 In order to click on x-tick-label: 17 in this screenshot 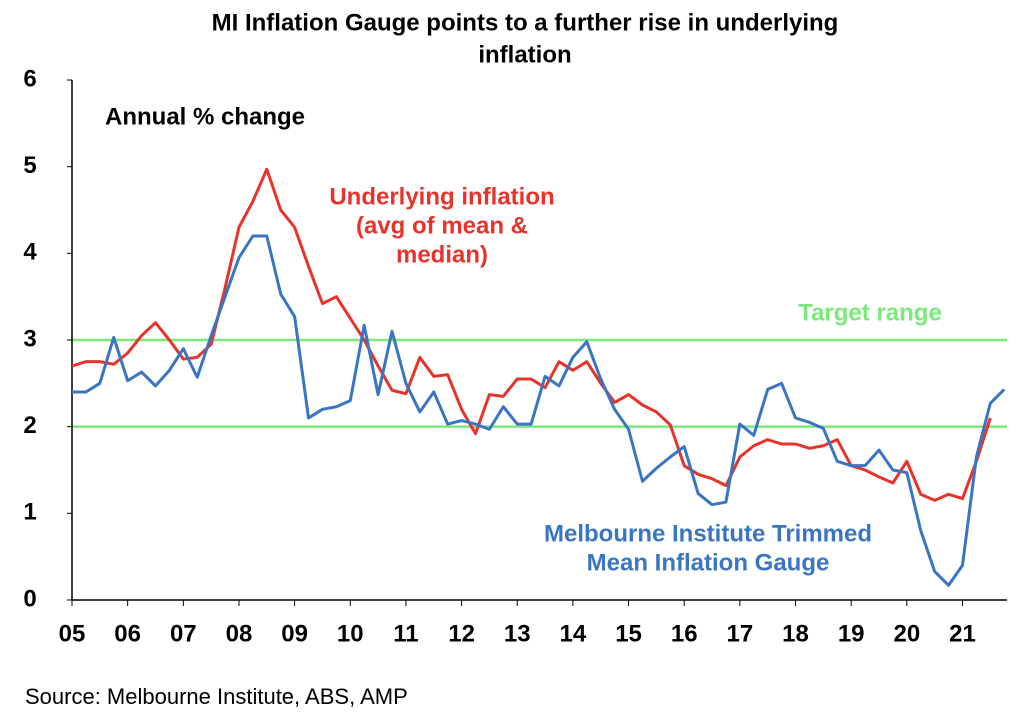, I will do `click(740, 633)`.